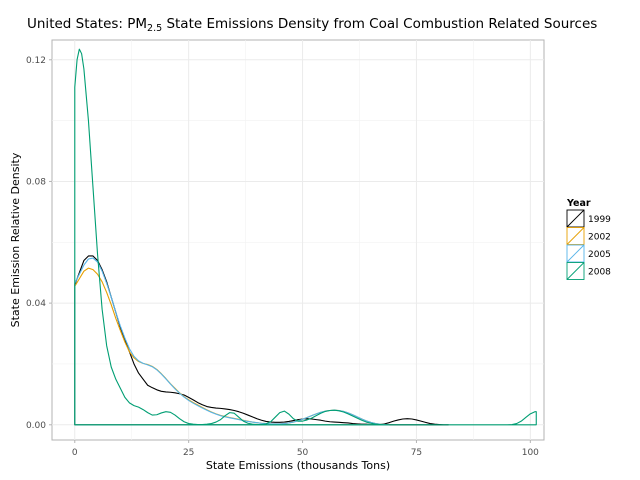  Describe the element at coordinates (36, 182) in the screenshot. I see `y-tick-label: 0.08` at that location.